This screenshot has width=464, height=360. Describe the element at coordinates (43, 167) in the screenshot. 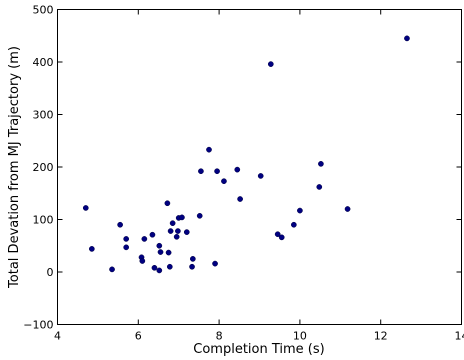

I see `y-tick-label: 200` at that location.